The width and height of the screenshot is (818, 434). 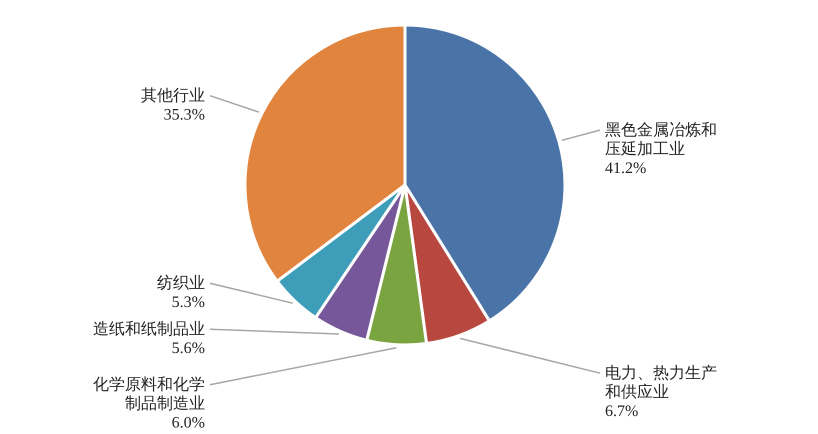 I want to click on data-label: 6.0%, so click(x=188, y=423).